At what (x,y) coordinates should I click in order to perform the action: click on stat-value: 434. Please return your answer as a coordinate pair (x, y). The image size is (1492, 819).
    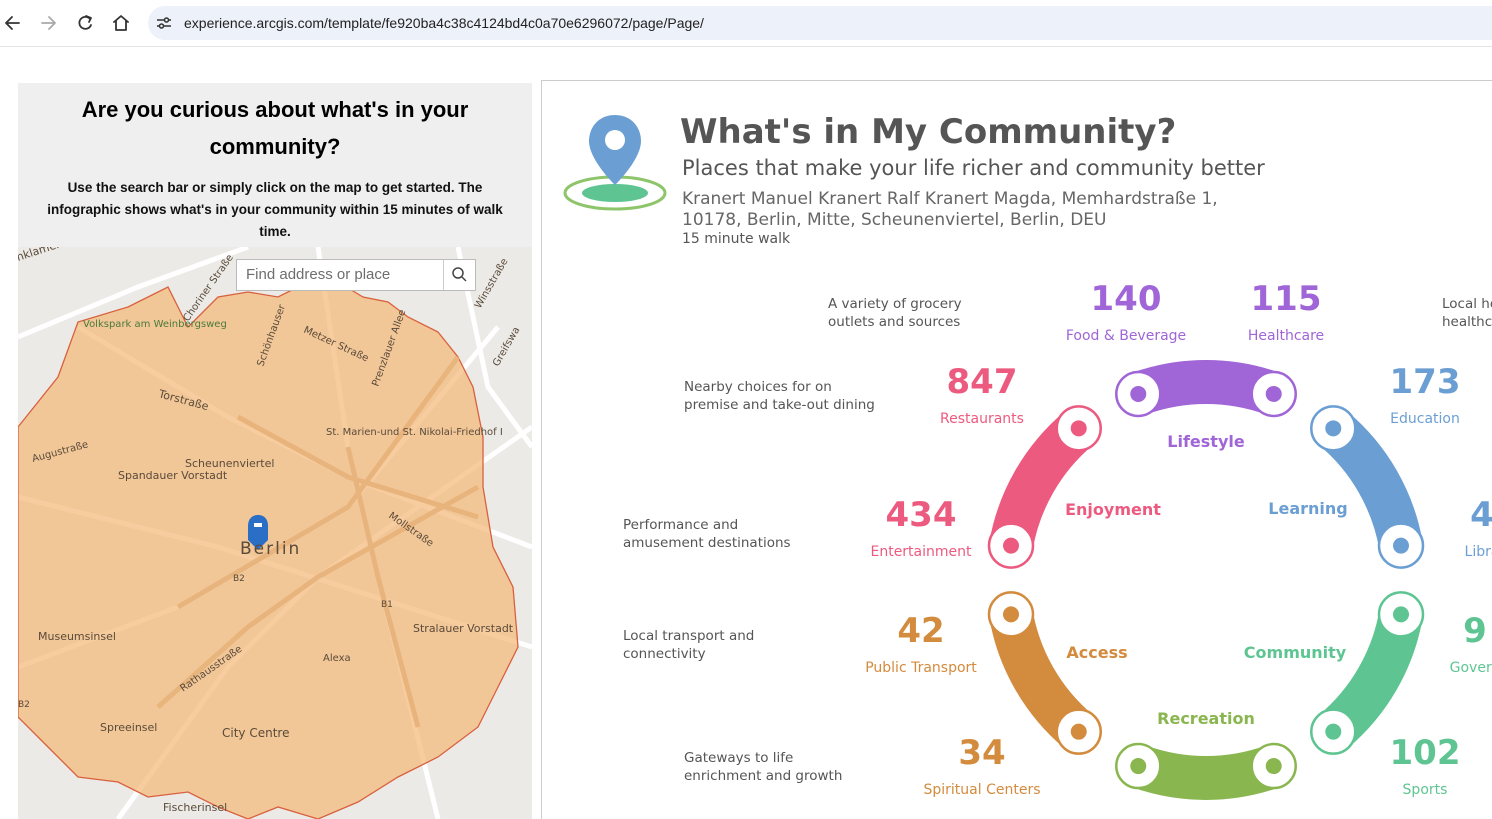
    Looking at the image, I should click on (921, 515).